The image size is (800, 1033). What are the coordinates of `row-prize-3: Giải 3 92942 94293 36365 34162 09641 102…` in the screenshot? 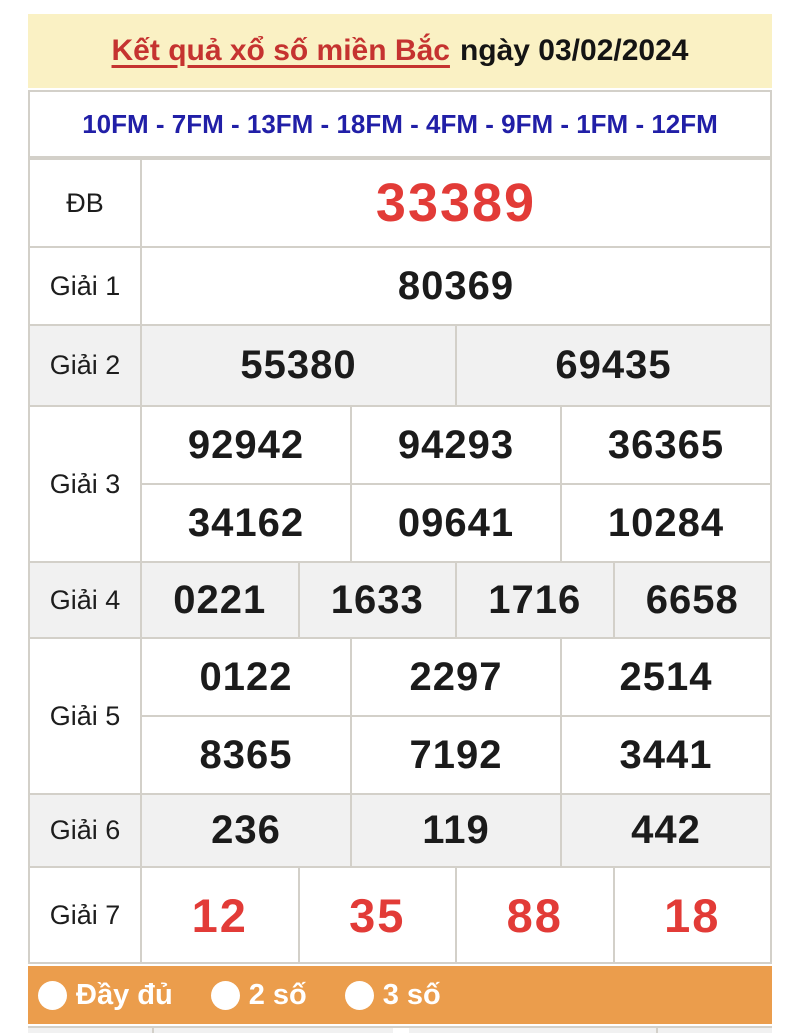 It's located at (400, 483).